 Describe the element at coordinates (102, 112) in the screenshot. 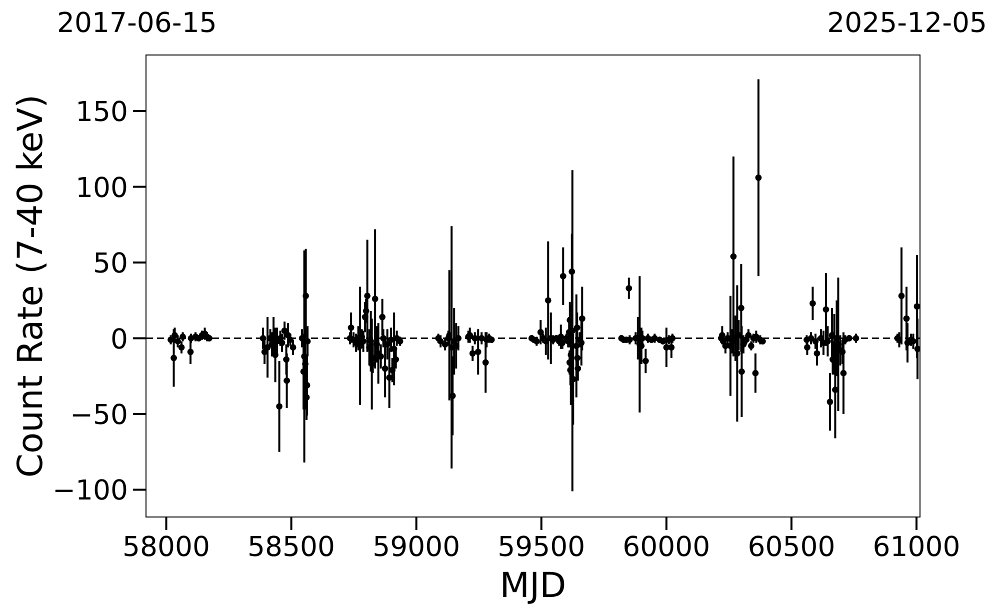

I see `y-tick-label: 150` at that location.